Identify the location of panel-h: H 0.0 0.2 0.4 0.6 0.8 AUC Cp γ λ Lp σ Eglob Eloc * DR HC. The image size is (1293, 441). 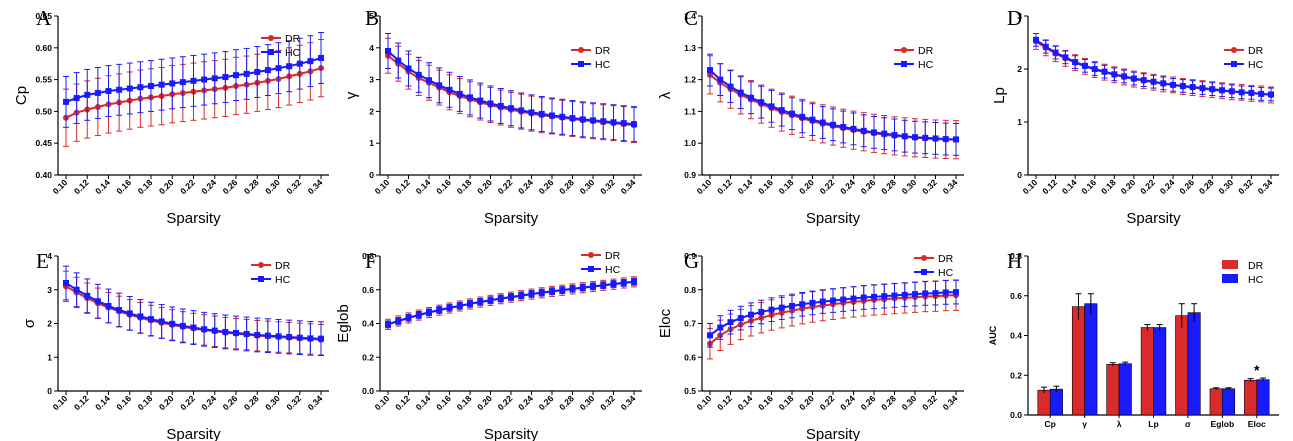
(1133, 339).